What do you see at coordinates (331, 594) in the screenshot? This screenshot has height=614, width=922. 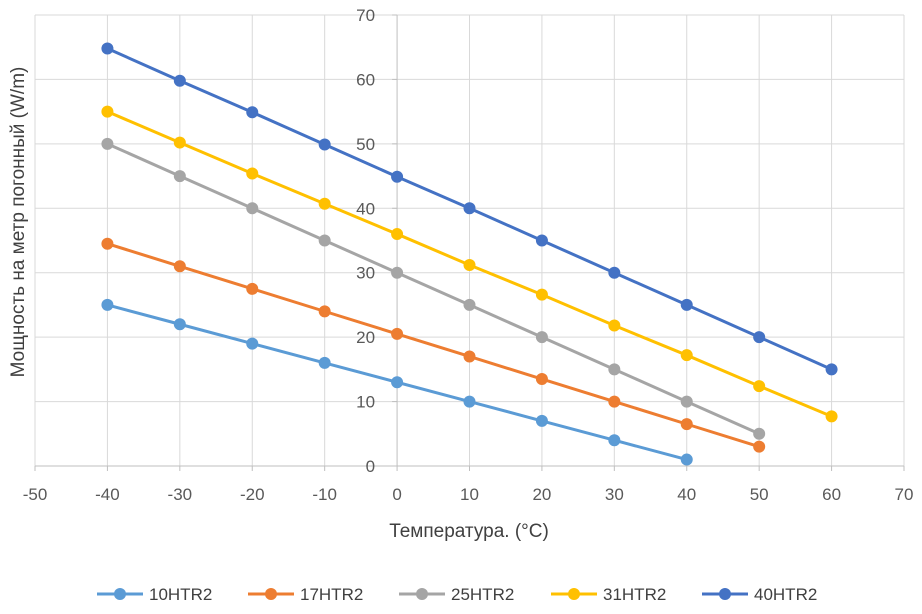 I see `legend-label: 17HTR2` at bounding box center [331, 594].